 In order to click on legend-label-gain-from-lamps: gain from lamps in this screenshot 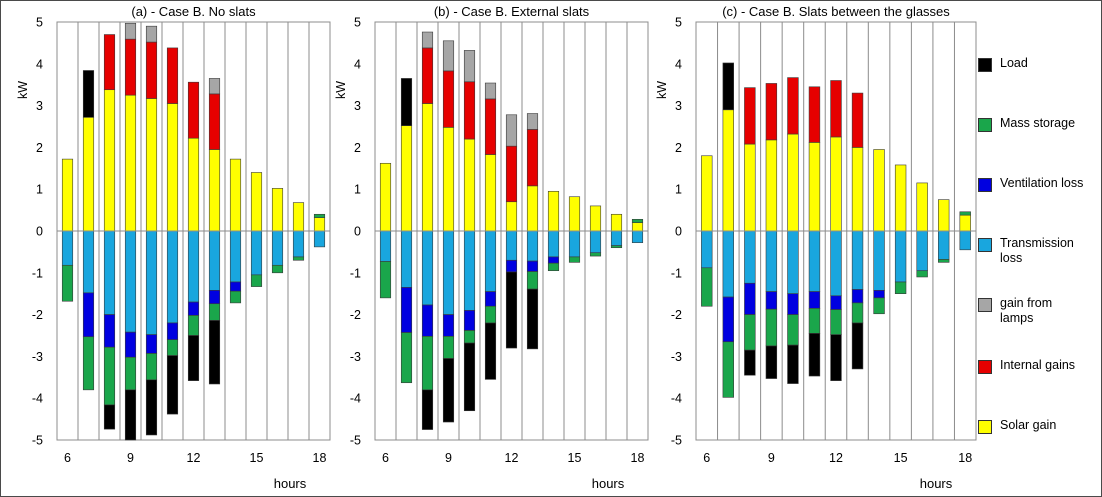, I will do `click(1026, 310)`.